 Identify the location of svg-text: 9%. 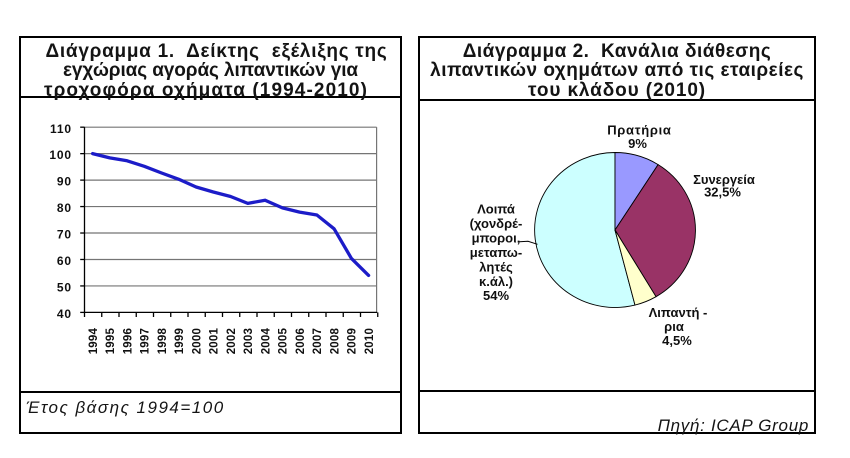
(637, 143).